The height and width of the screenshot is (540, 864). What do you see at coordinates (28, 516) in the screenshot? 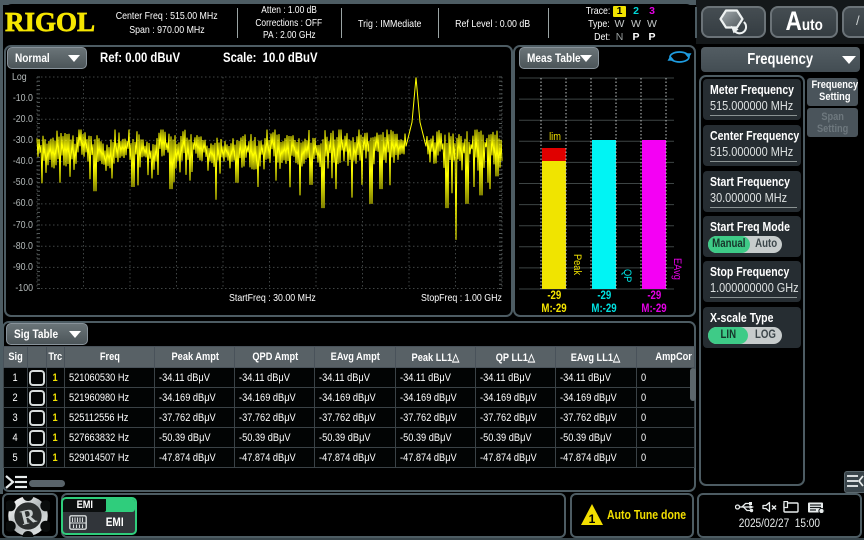
I see `svg-text: R` at bounding box center [28, 516].